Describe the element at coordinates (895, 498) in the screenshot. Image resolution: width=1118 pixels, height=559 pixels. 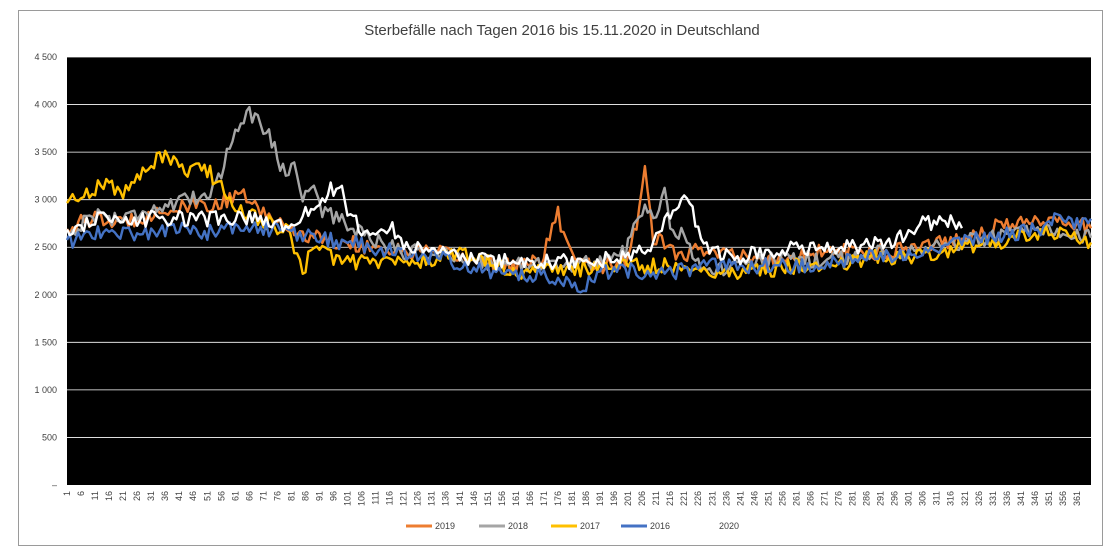
I see `x-tick-label: 296` at that location.